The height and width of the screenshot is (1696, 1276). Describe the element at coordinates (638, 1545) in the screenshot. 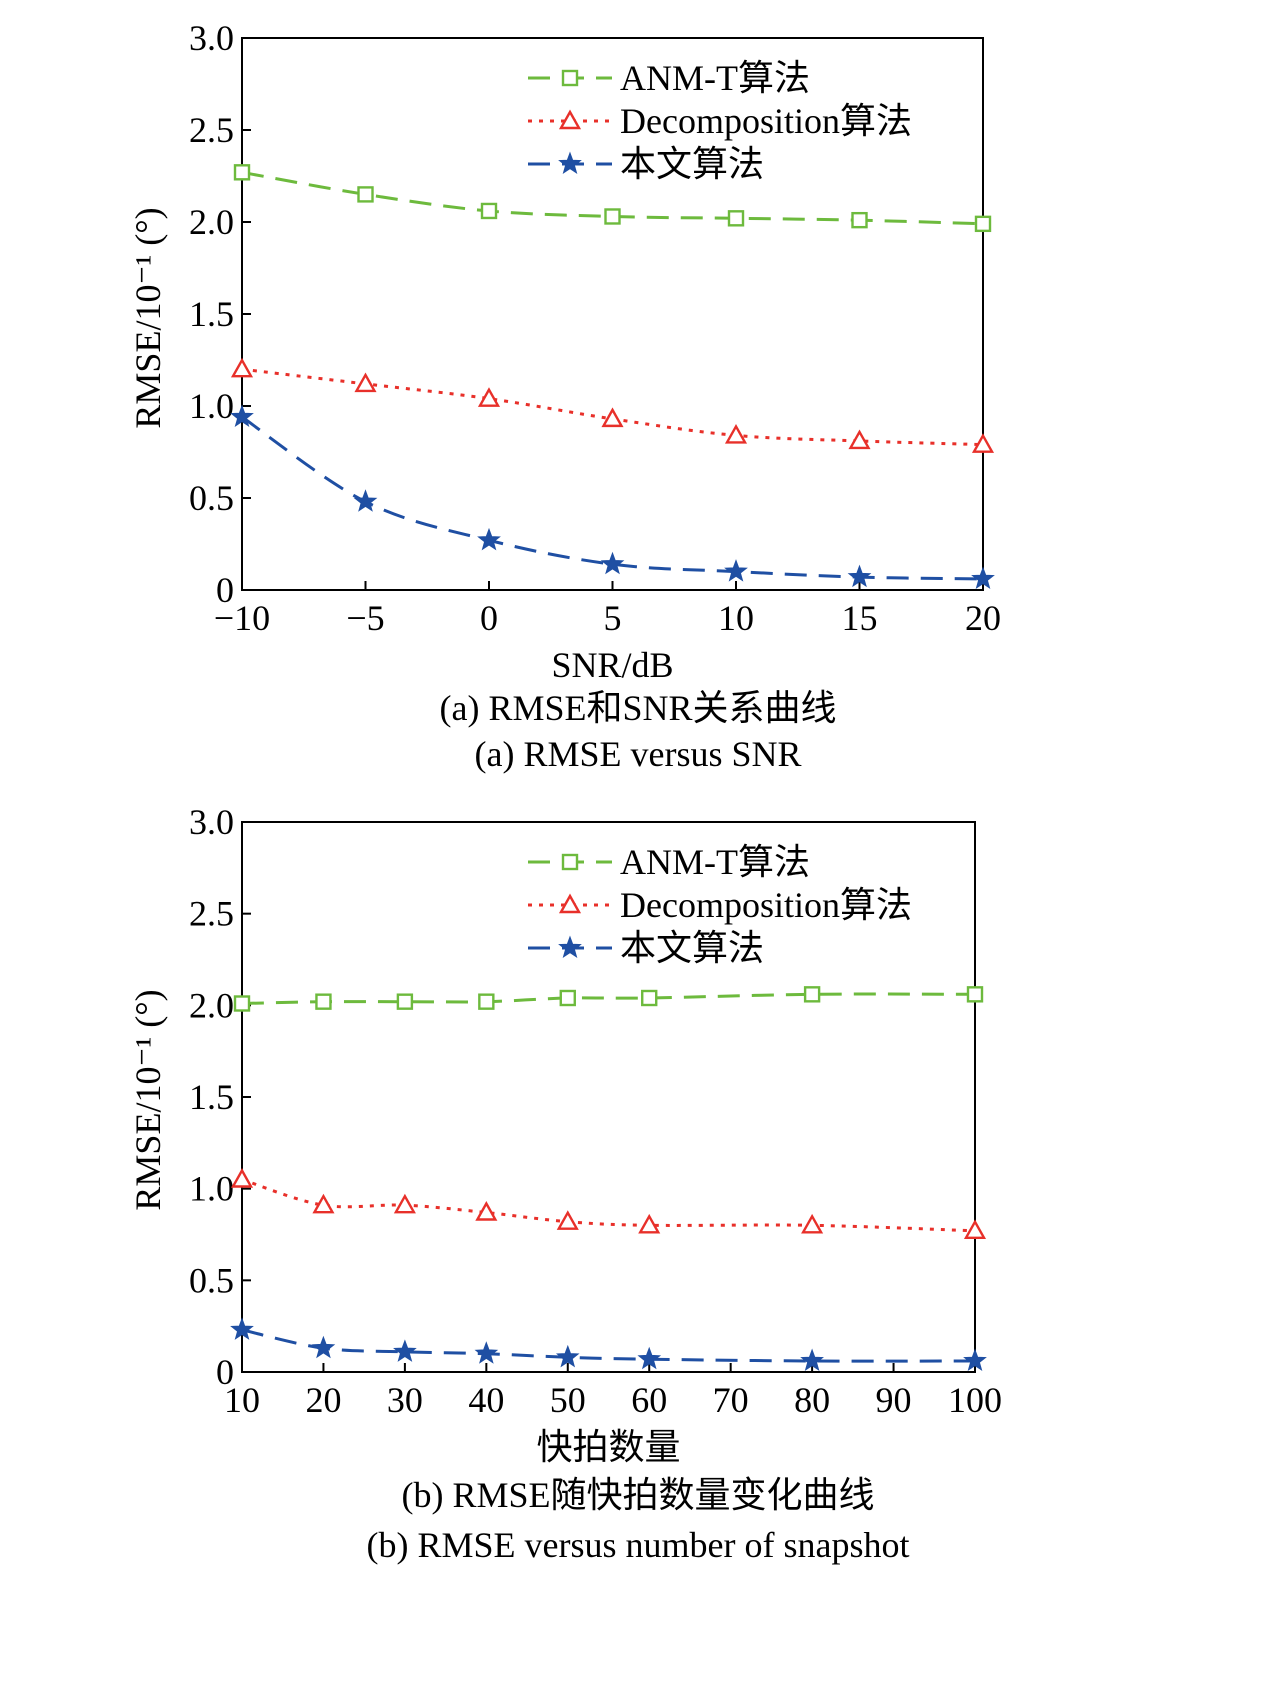

I see `caption-en-b: (b) RMSE versus number of snapshot` at that location.